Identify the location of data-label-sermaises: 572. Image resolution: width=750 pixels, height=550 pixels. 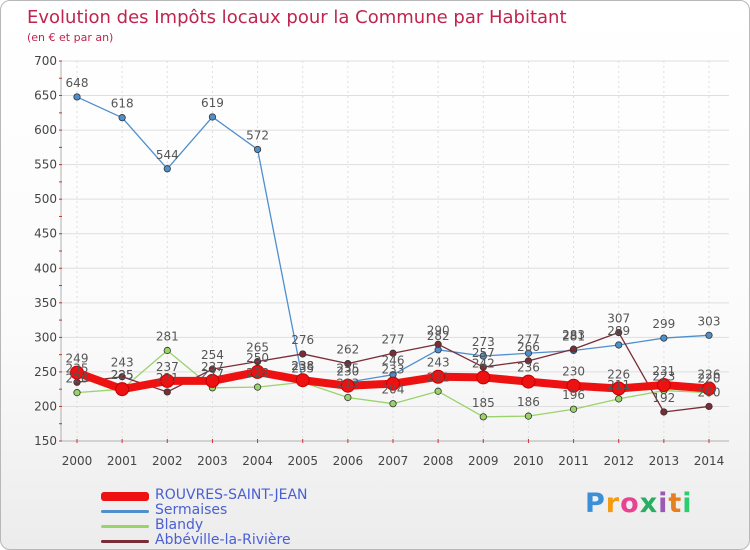
(257, 135).